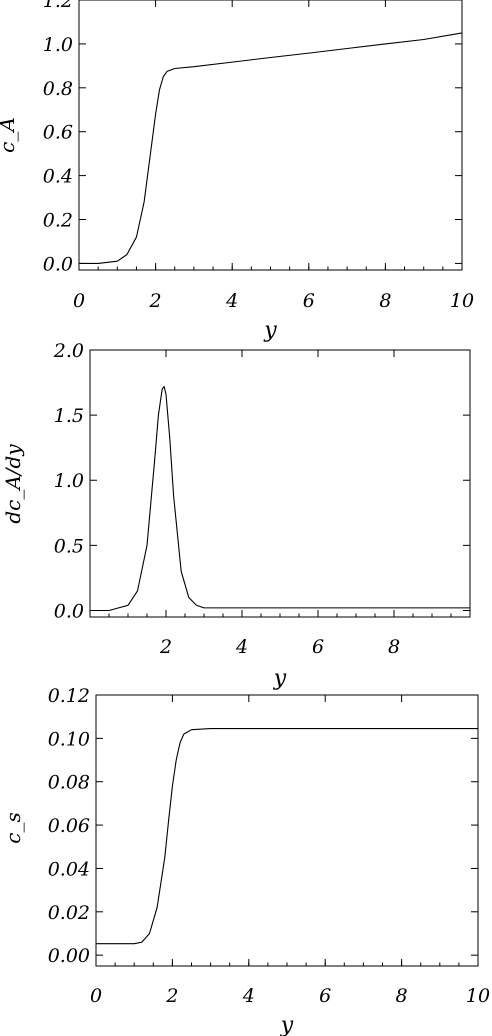 This screenshot has width=492, height=1036. Describe the element at coordinates (68, 351) in the screenshot. I see `y-tick-label: 2.0` at that location.